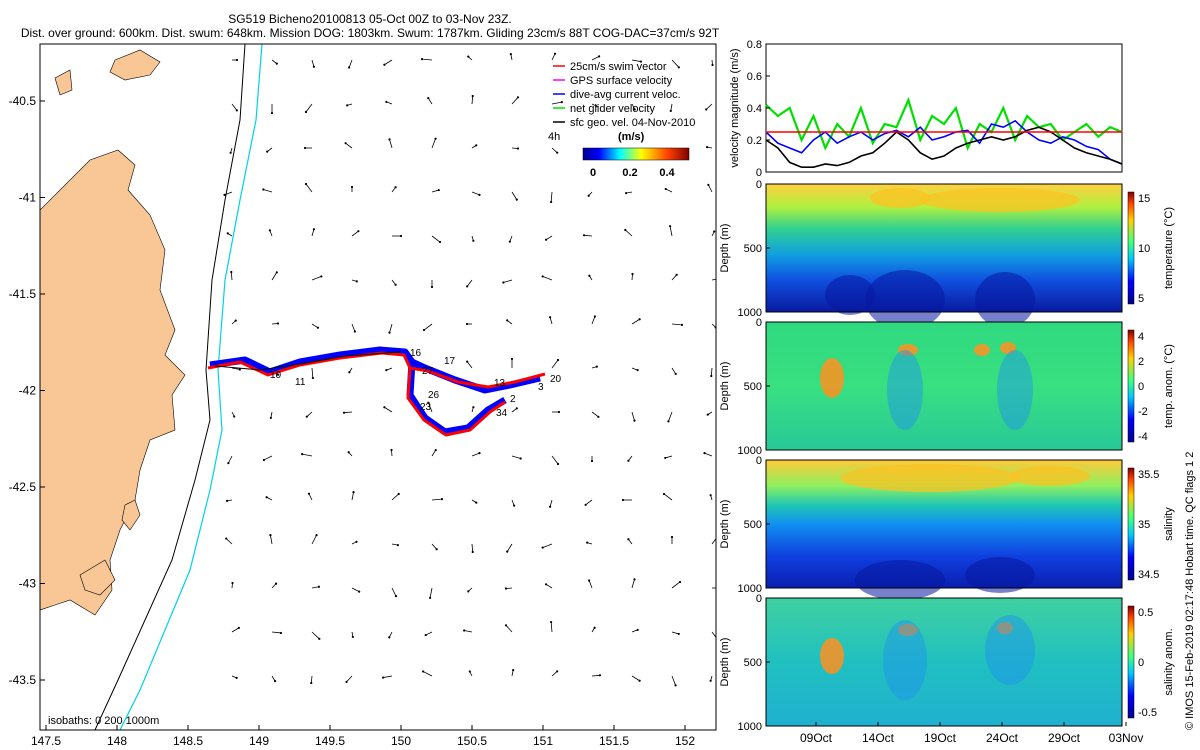 The image size is (1200, 750). Describe the element at coordinates (735, 107) in the screenshot. I see `velocity-y-axis-label: velocity magnitude (m/s)` at that location.